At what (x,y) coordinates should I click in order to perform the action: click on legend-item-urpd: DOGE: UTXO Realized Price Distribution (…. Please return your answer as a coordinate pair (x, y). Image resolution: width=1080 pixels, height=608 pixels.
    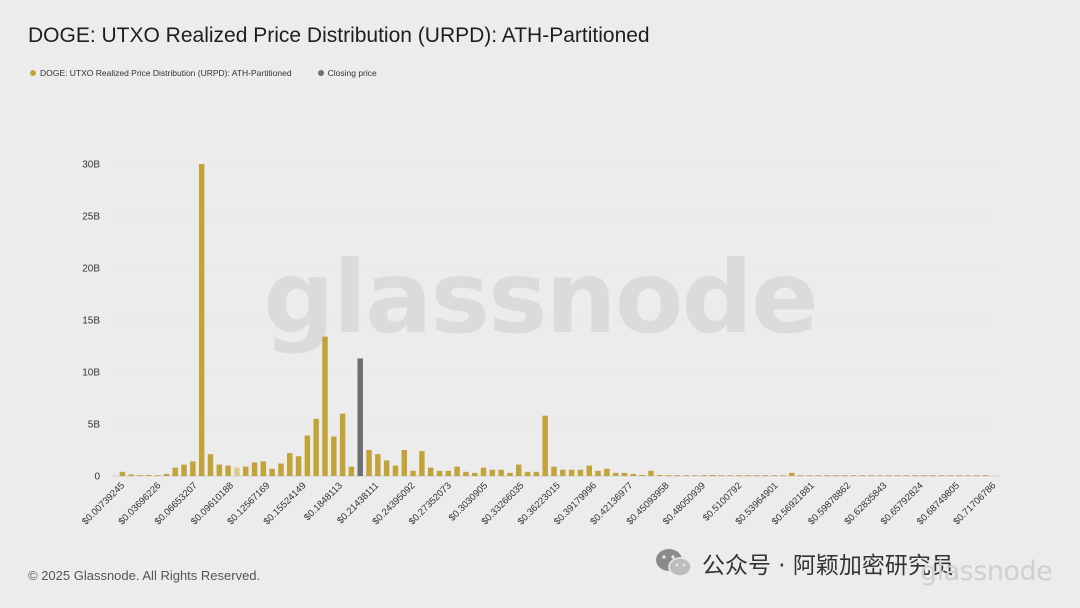
    Looking at the image, I should click on (161, 73).